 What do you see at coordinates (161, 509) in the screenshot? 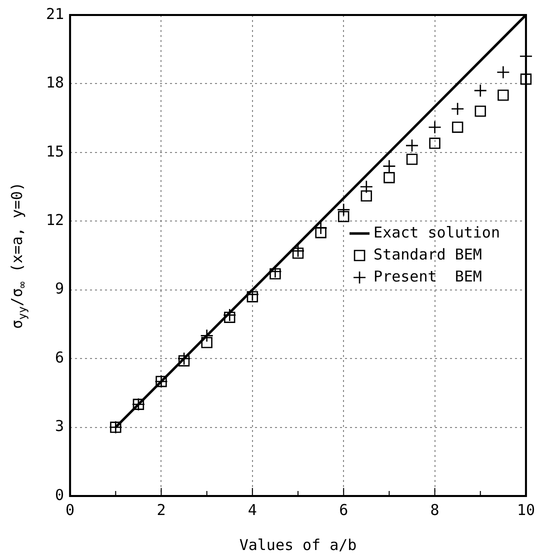
I see `x-tick-label: 2` at bounding box center [161, 509].